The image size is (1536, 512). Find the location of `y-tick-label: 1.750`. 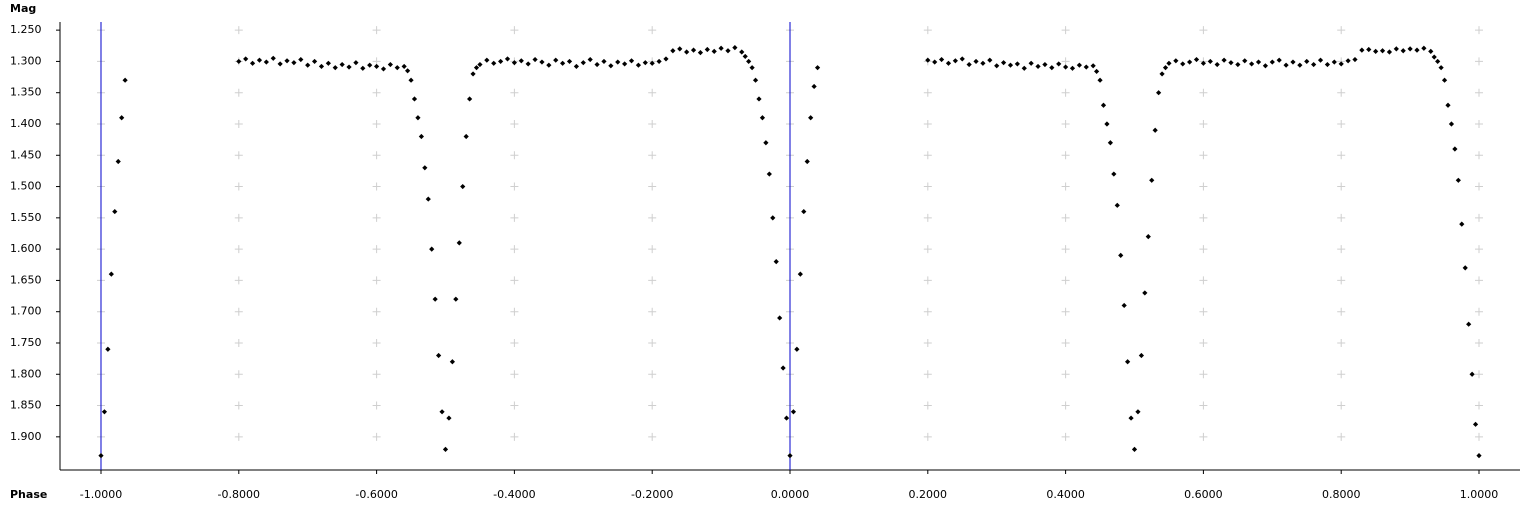

y-tick-label: 1.750 is located at coordinates (26, 342).